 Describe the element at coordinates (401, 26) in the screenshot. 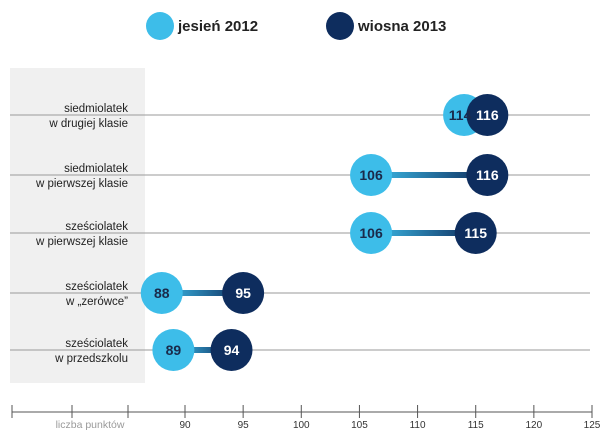

I see `legend-label-spring: wiosna 2013` at that location.